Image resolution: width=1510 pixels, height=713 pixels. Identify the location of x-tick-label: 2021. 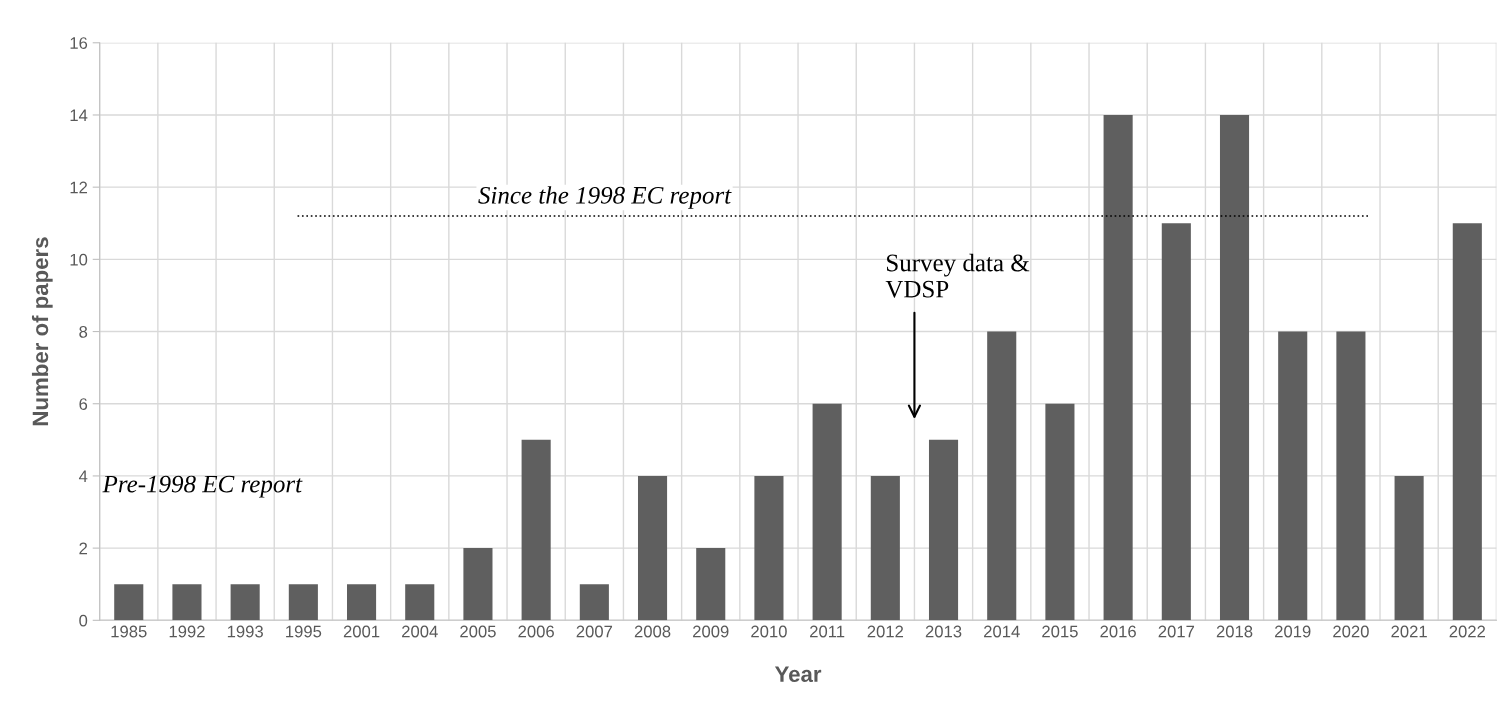
(1409, 631).